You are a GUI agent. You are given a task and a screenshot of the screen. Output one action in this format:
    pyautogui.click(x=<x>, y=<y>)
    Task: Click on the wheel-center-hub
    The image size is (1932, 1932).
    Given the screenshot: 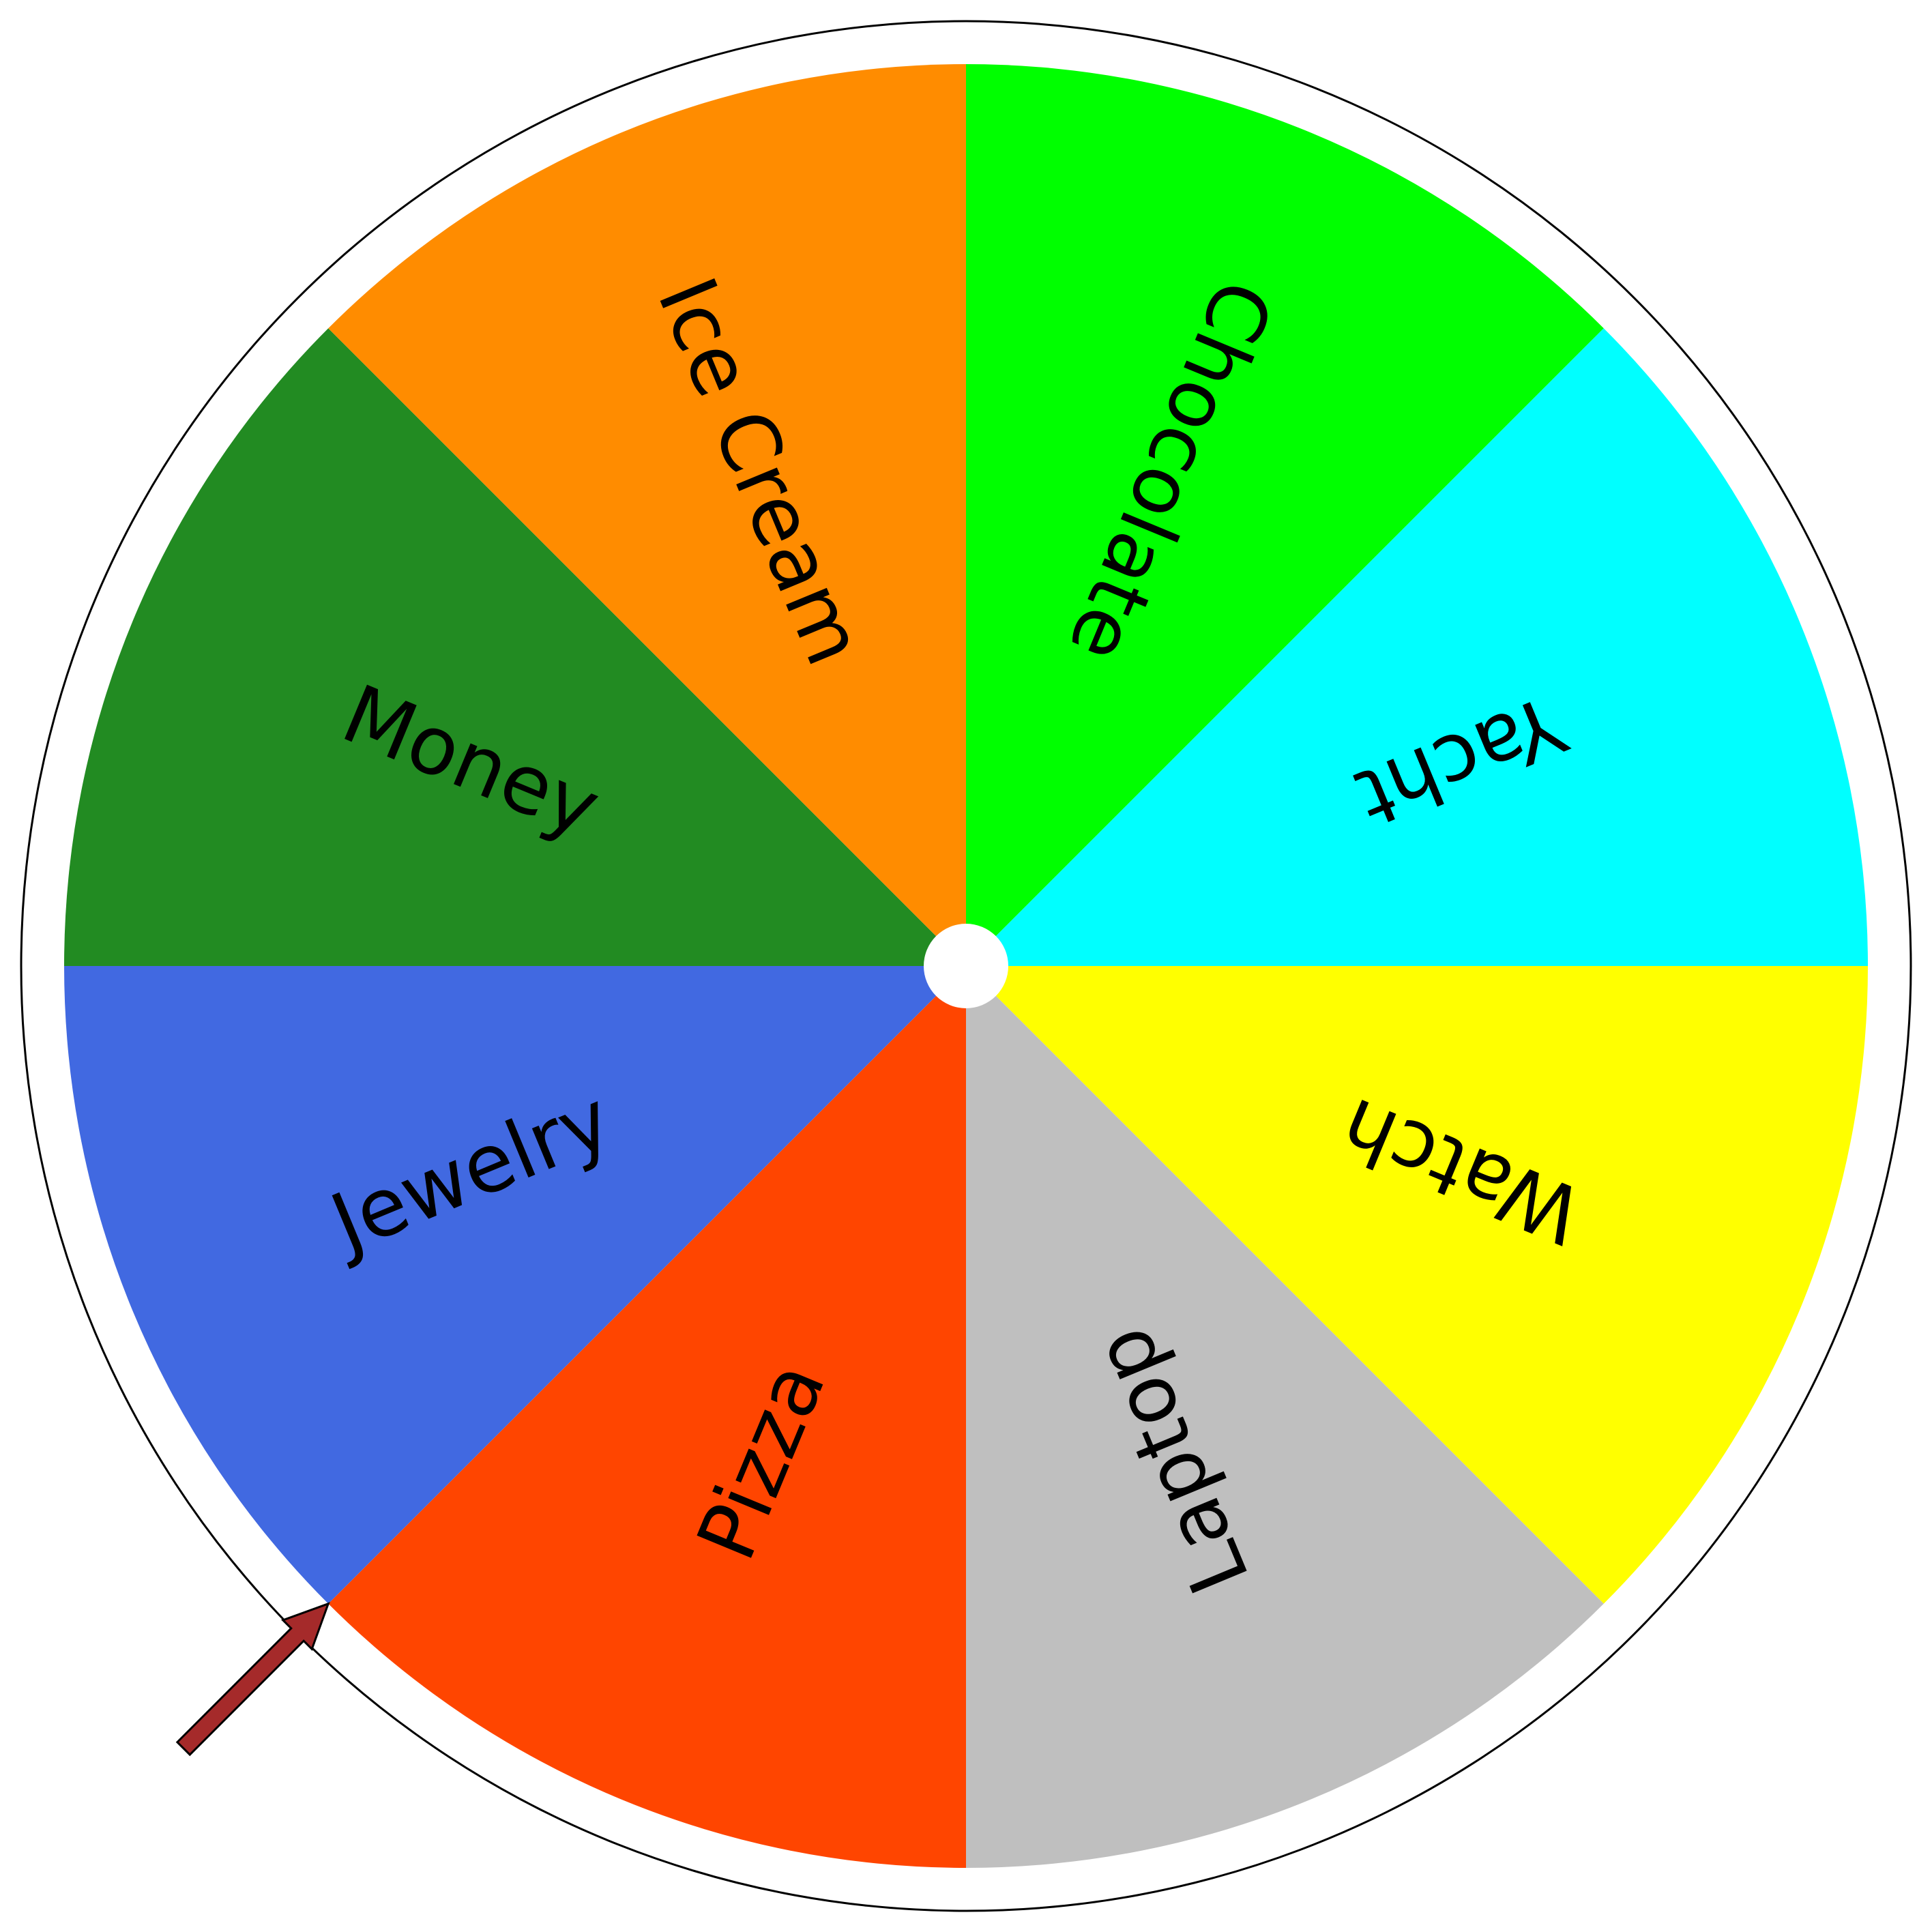 What is the action you would take?
    pyautogui.click(x=966, y=966)
    